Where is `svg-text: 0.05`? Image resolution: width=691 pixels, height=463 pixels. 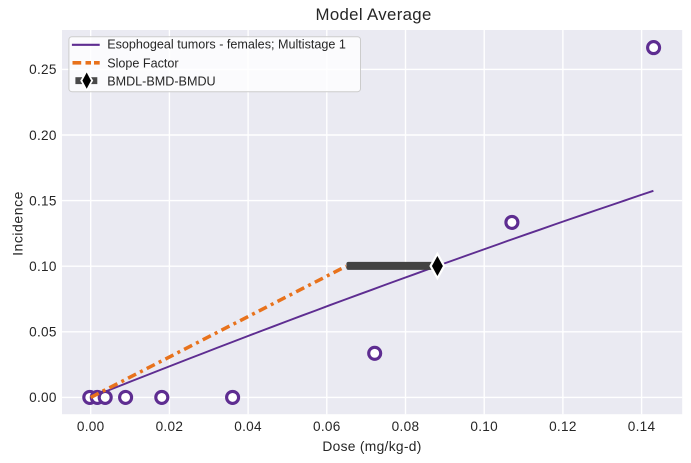
svg-text: 0.05 is located at coordinates (43, 332).